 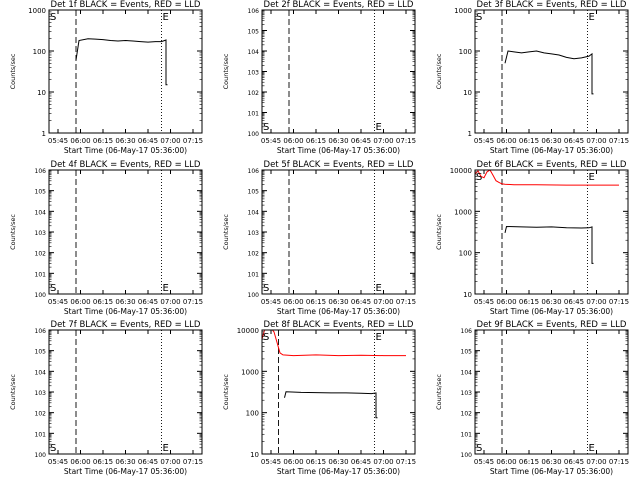 What do you see at coordinates (126, 5) in the screenshot?
I see `chart-title: Det 1f BLACK = Events, RED = LLD` at bounding box center [126, 5].